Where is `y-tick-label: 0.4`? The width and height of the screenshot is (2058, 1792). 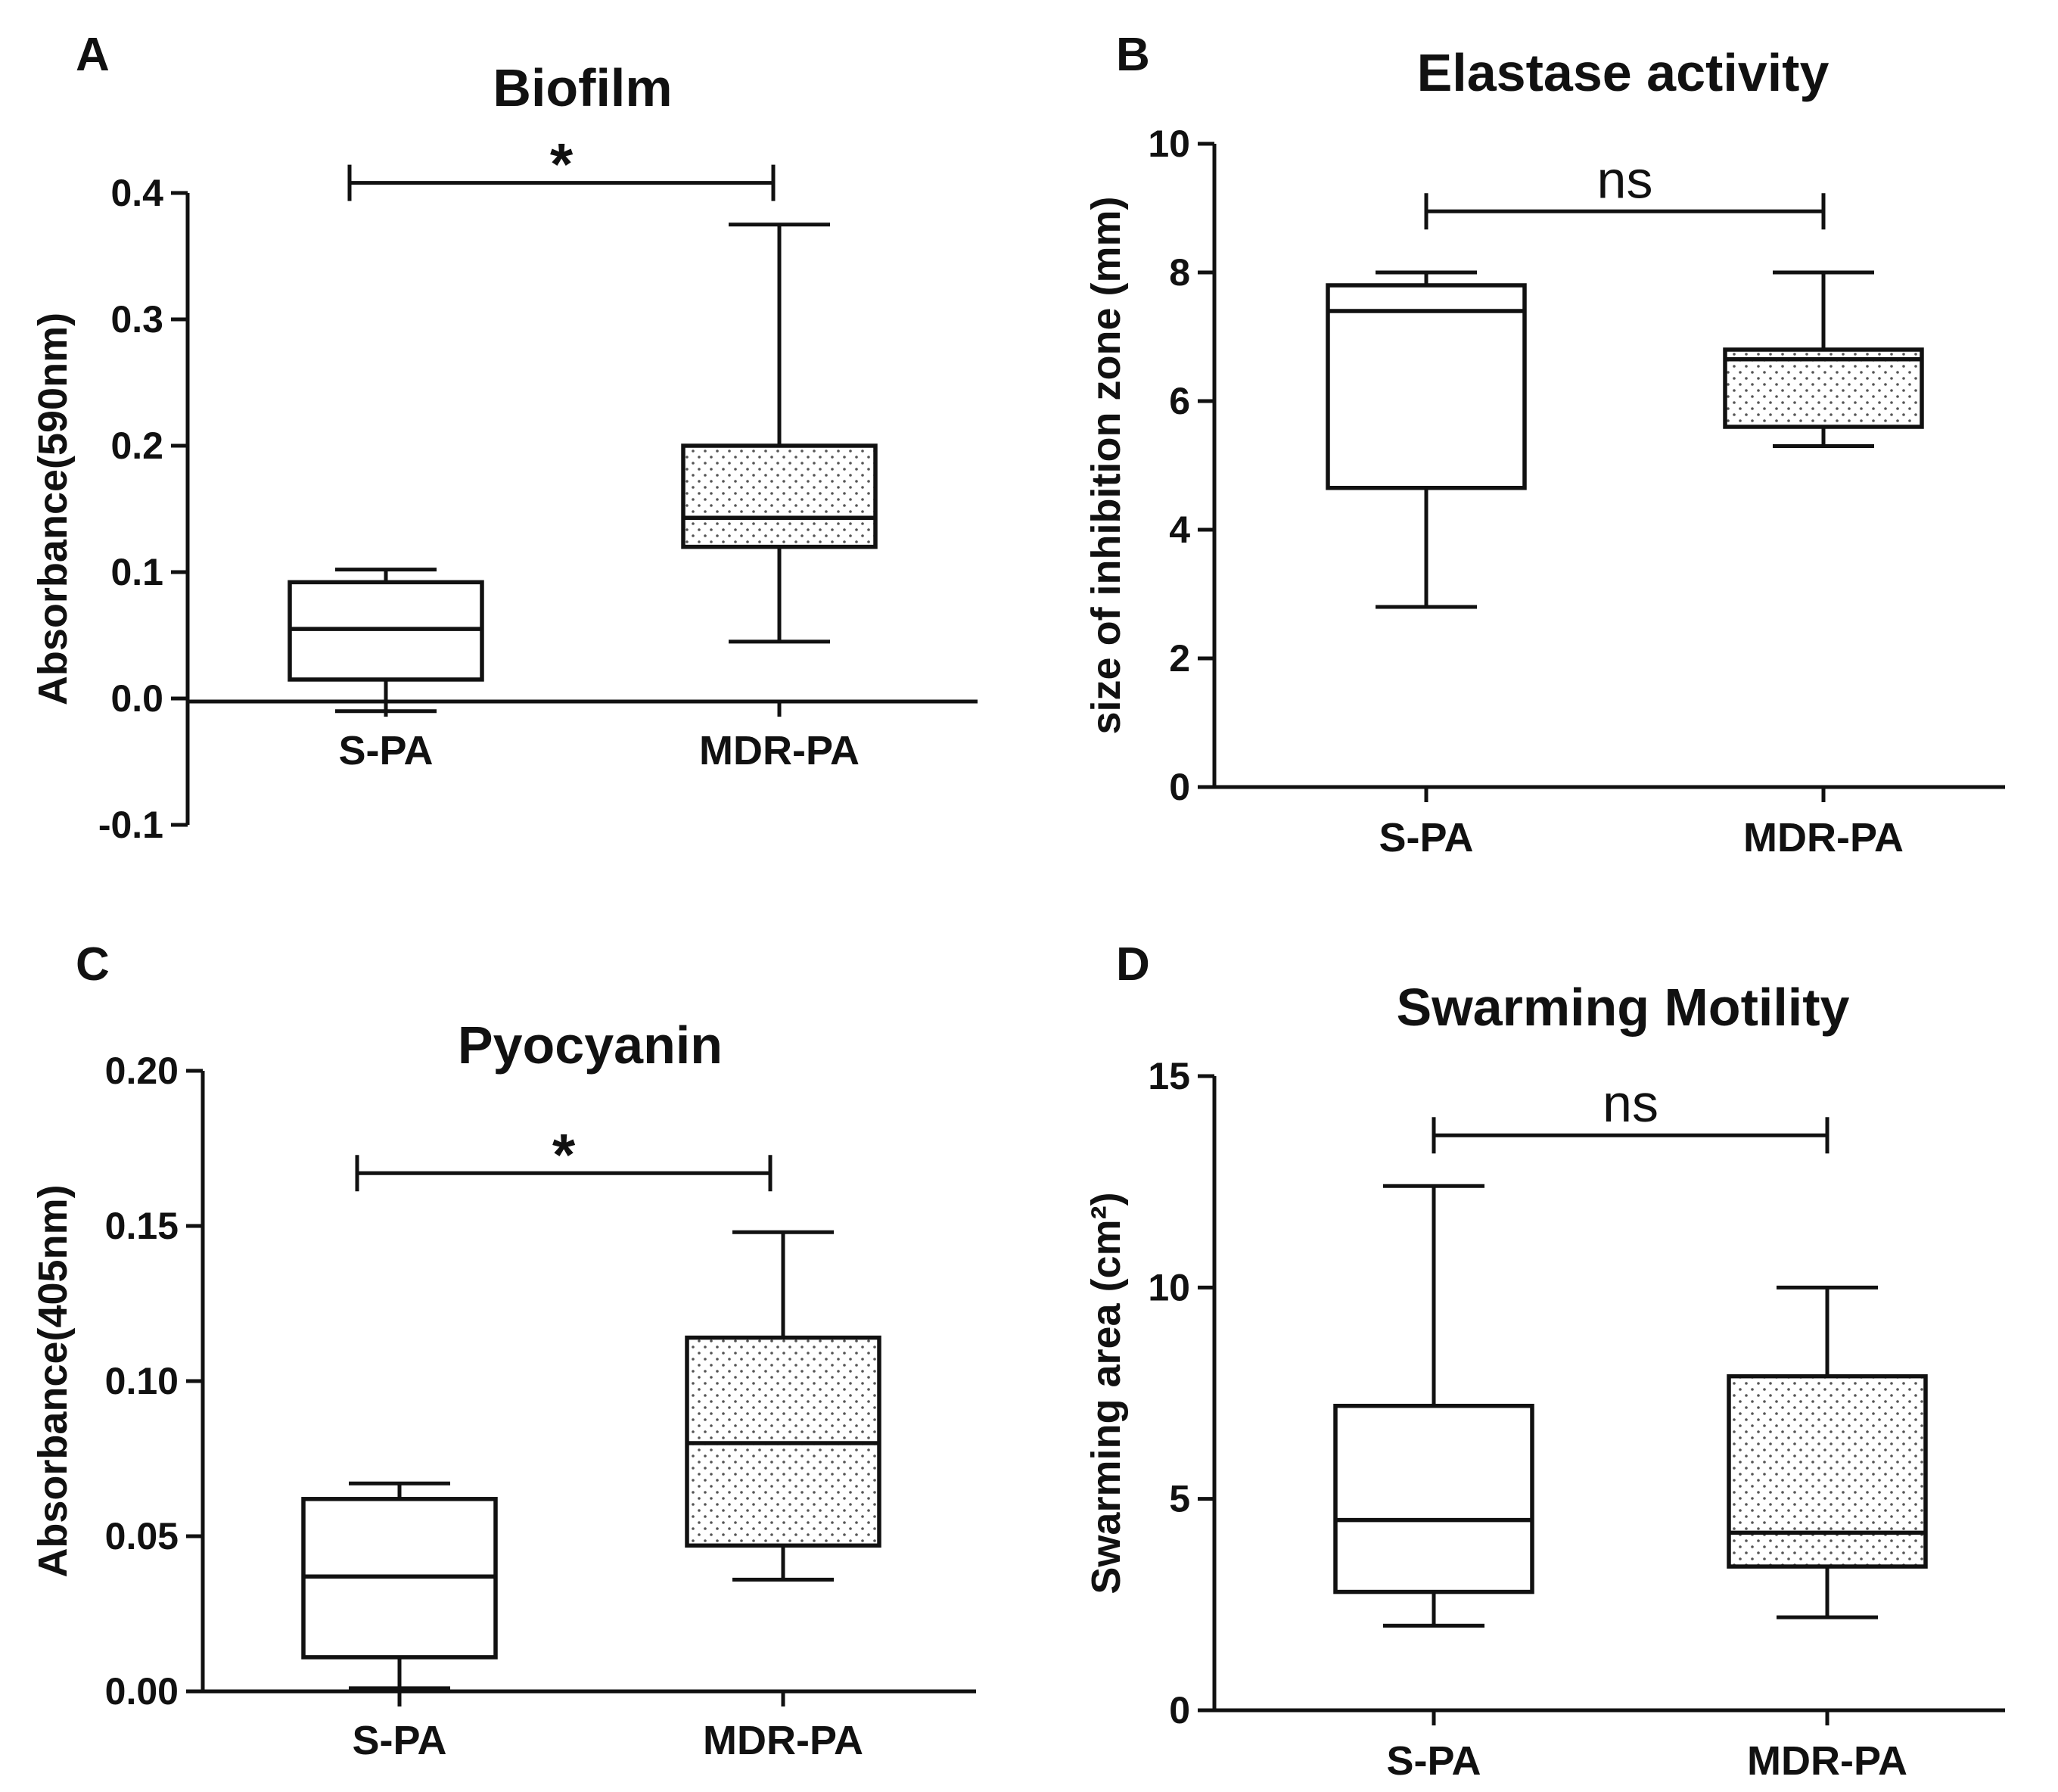
y-tick-label: 0.4 is located at coordinates (136, 193).